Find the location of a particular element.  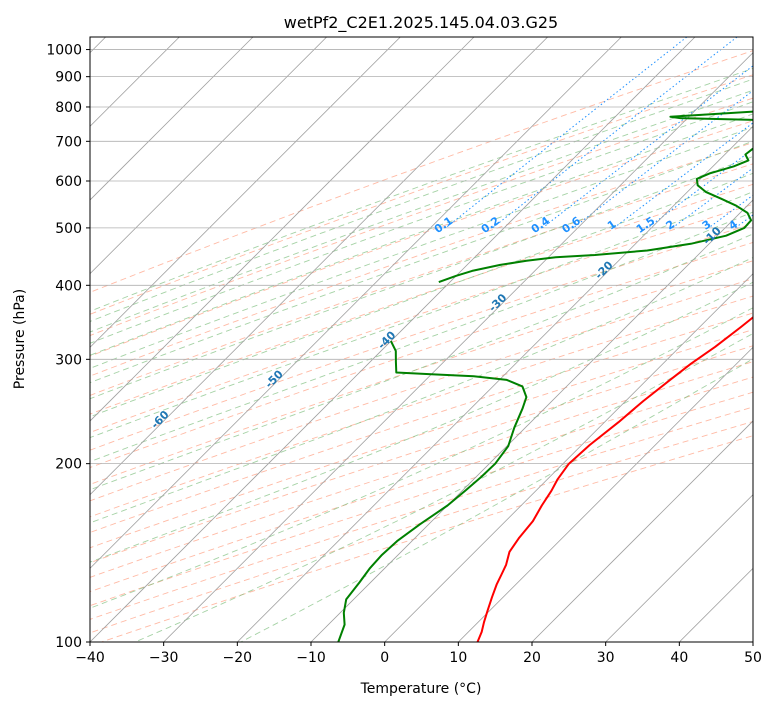

y-tick-label: 700 is located at coordinates (68, 142).